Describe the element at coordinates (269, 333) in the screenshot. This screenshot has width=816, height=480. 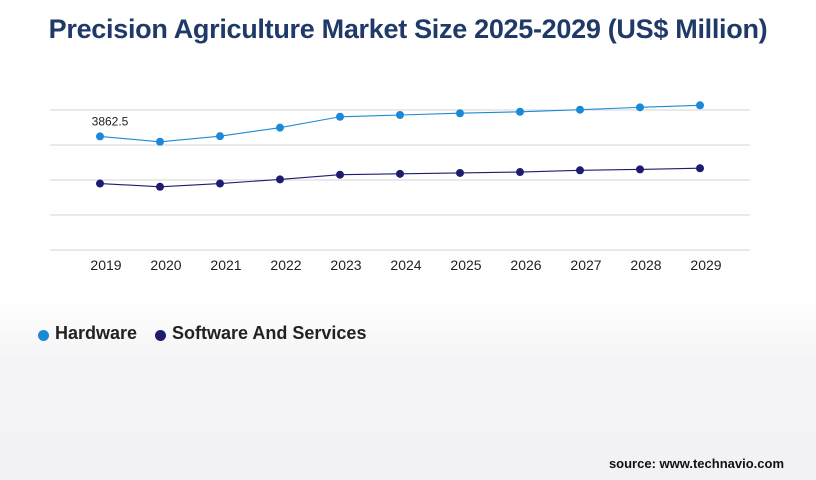
I see `legend-label-software: Software And Services` at that location.